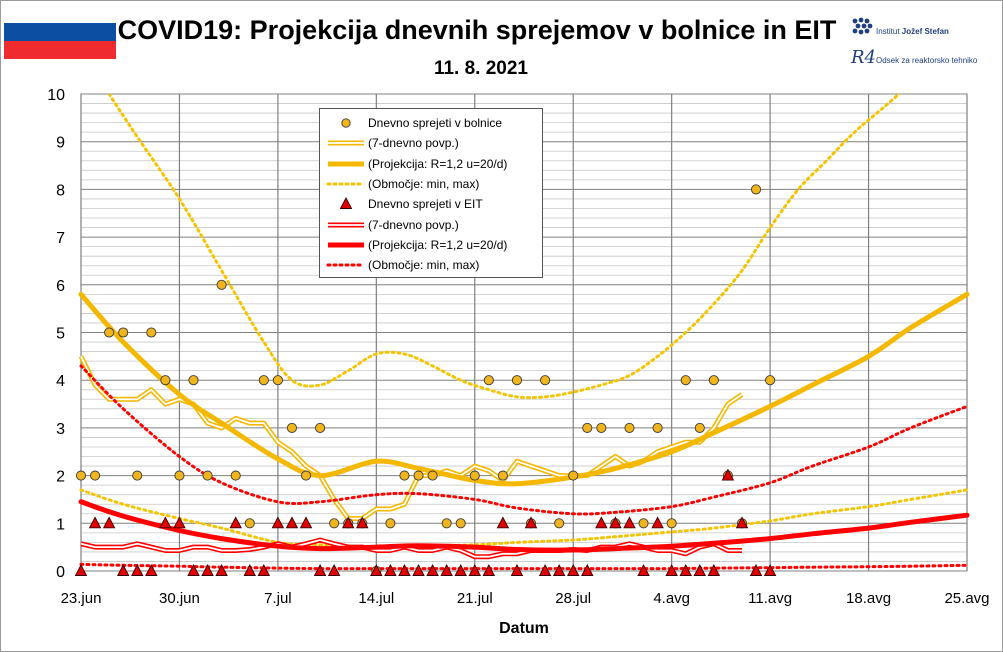  What do you see at coordinates (60, 381) in the screenshot?
I see `y-tick-label: 4` at bounding box center [60, 381].